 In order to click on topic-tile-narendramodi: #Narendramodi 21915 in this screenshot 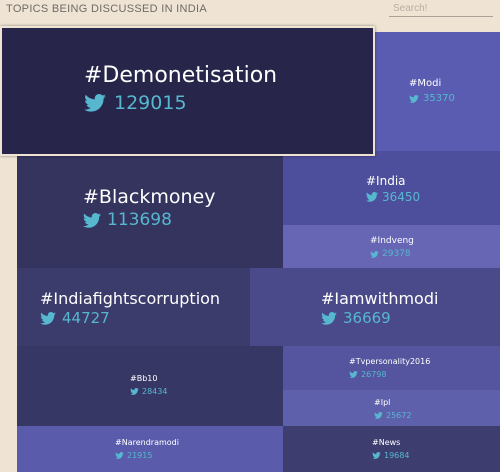, I will do `click(150, 449)`.